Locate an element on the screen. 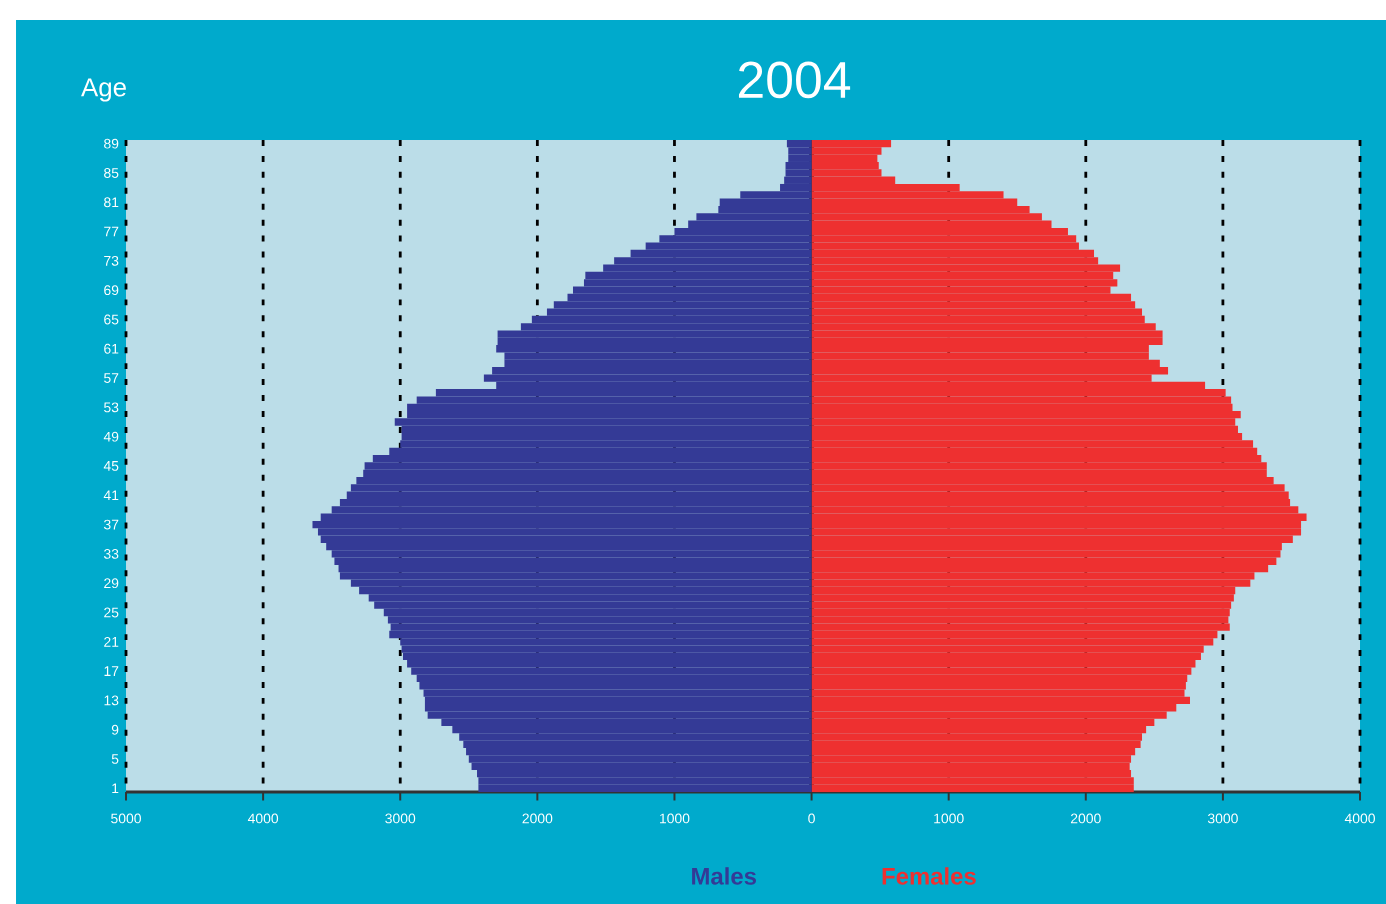 Image resolution: width=1386 pixels, height=904 pixels. chart-title: 2004 is located at coordinates (794, 80).